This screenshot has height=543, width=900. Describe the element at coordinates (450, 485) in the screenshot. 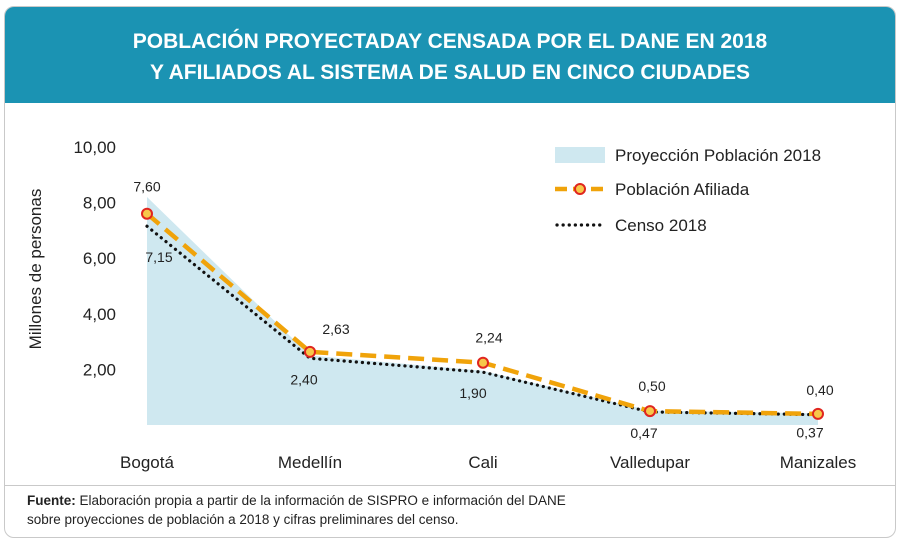

I see `footer-divider` at that location.